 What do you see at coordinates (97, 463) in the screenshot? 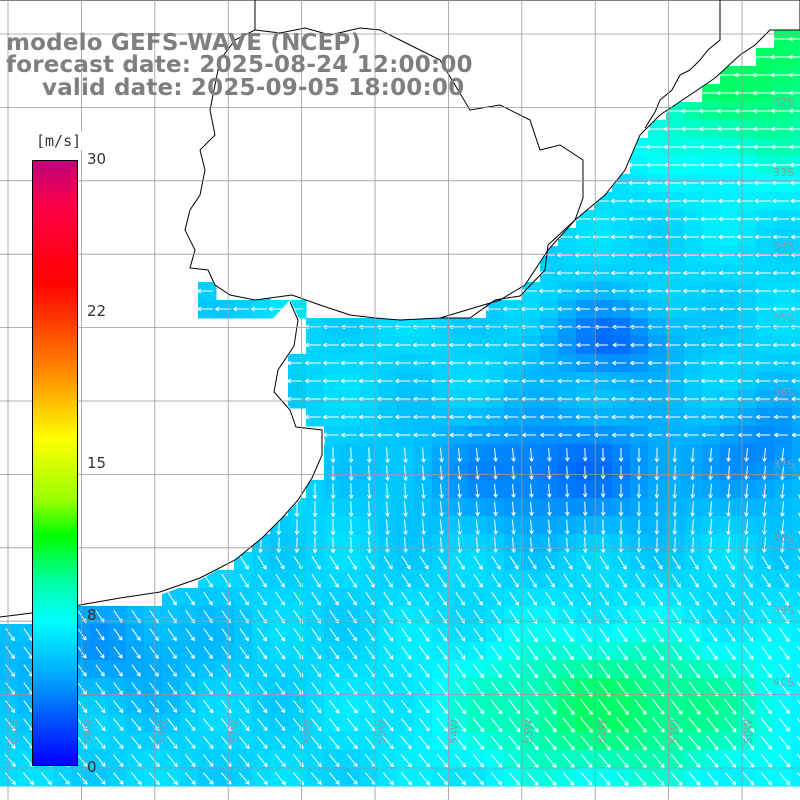
I see `colorbar-tick-15: 15` at bounding box center [97, 463].